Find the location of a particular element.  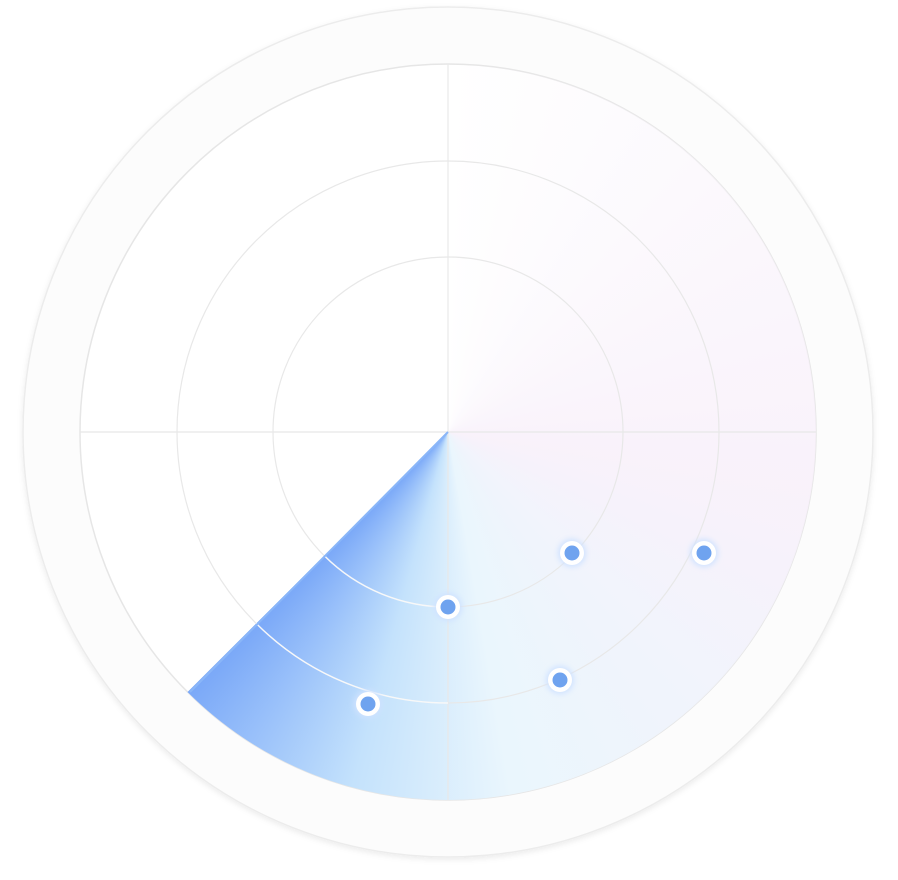

sweep-arcs is located at coordinates (352, 629).